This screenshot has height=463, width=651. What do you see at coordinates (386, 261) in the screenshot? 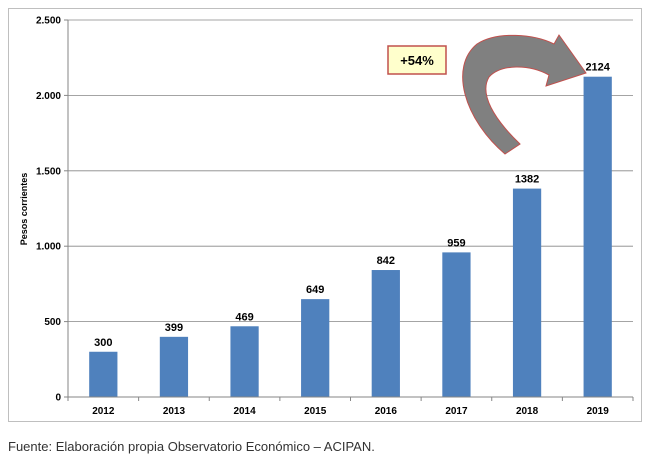
I see `data-label-2016: 842` at bounding box center [386, 261].